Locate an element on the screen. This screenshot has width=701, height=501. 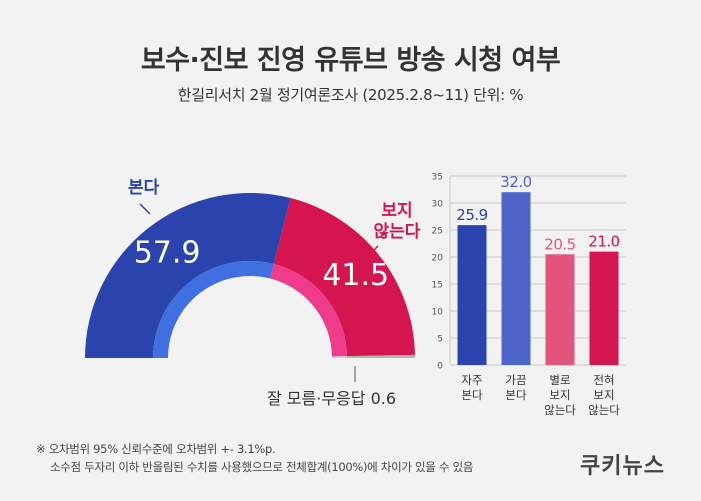
bar-category-label-2-line-0: 별로 is located at coordinates (559, 380).